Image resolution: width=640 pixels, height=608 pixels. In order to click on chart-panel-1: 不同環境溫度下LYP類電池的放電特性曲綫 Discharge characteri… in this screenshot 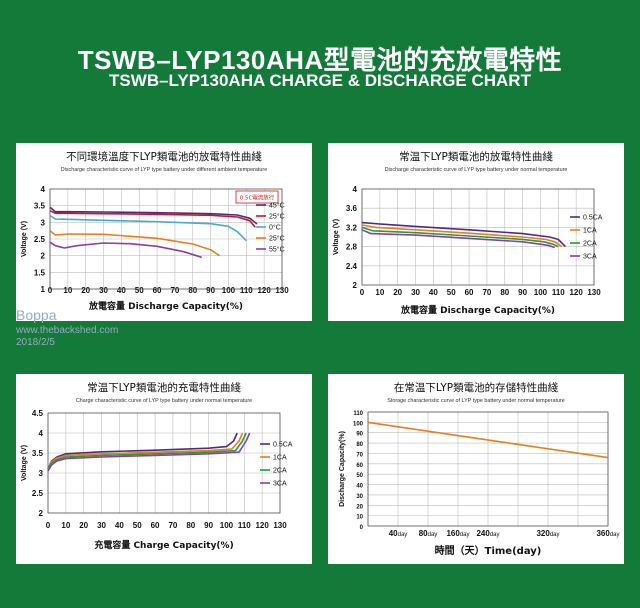, I will do `click(164, 232)`.